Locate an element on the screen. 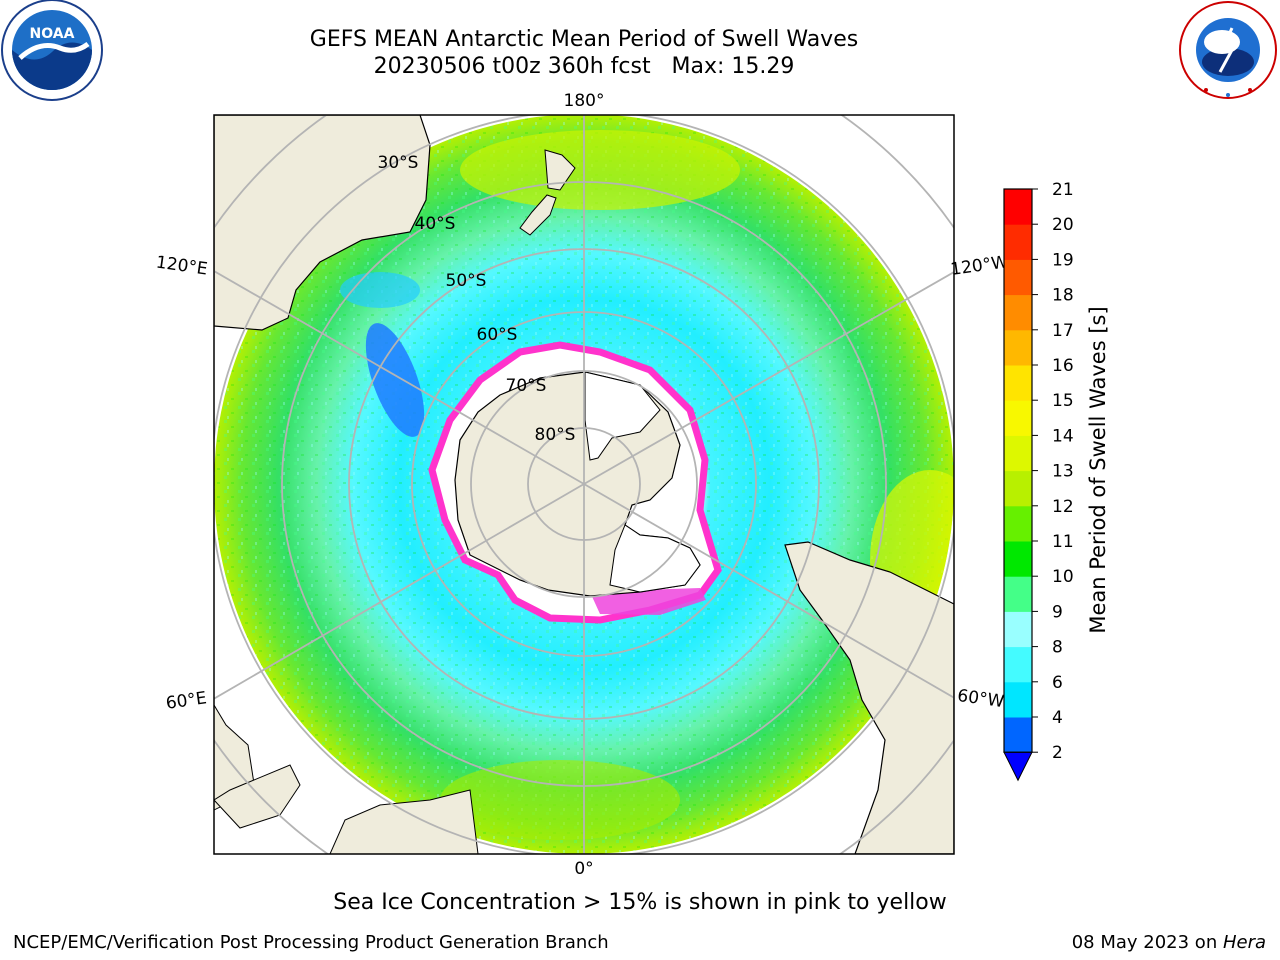 The width and height of the screenshot is (1280, 960). lat-label-60s: 60°S is located at coordinates (497, 335).